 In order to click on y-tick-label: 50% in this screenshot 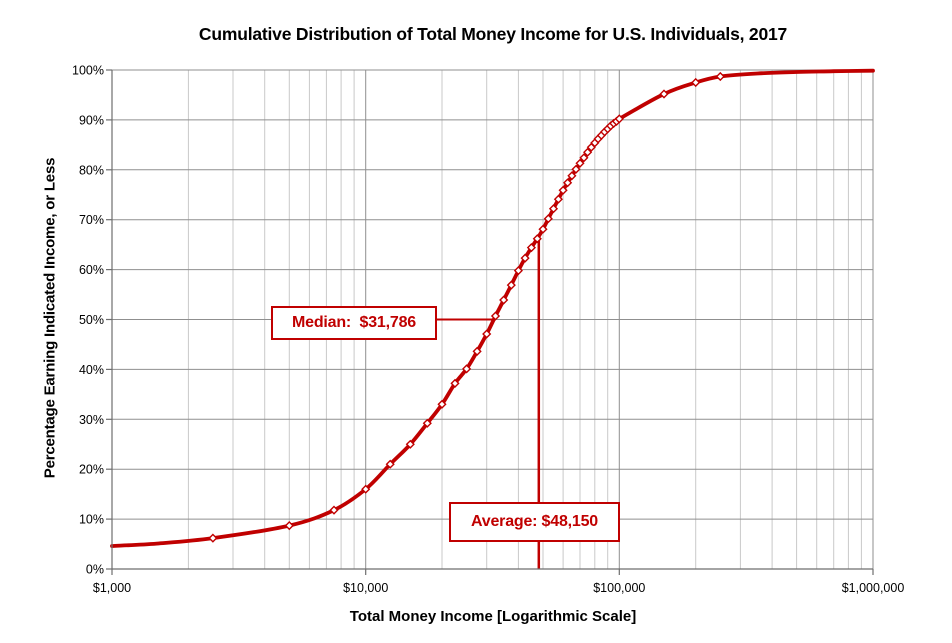, I will do `click(91, 320)`.